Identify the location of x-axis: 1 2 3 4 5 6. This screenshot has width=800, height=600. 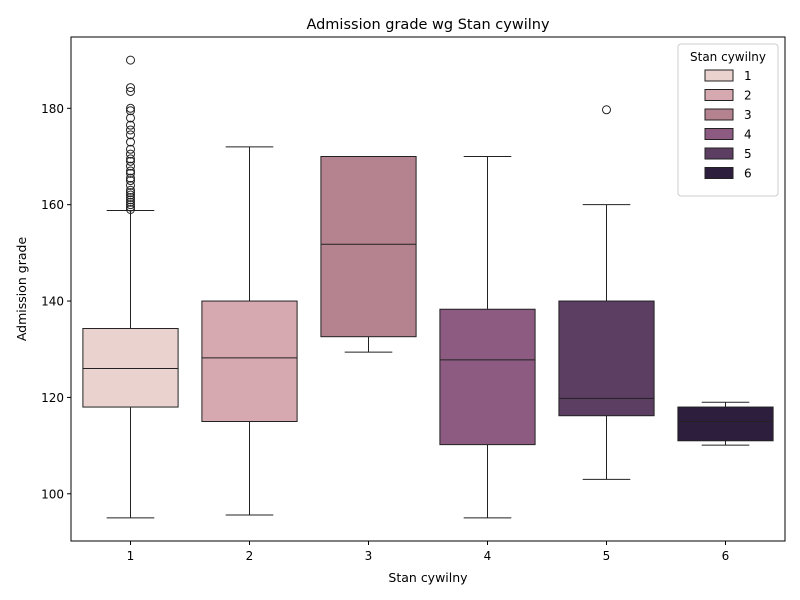
(428, 552).